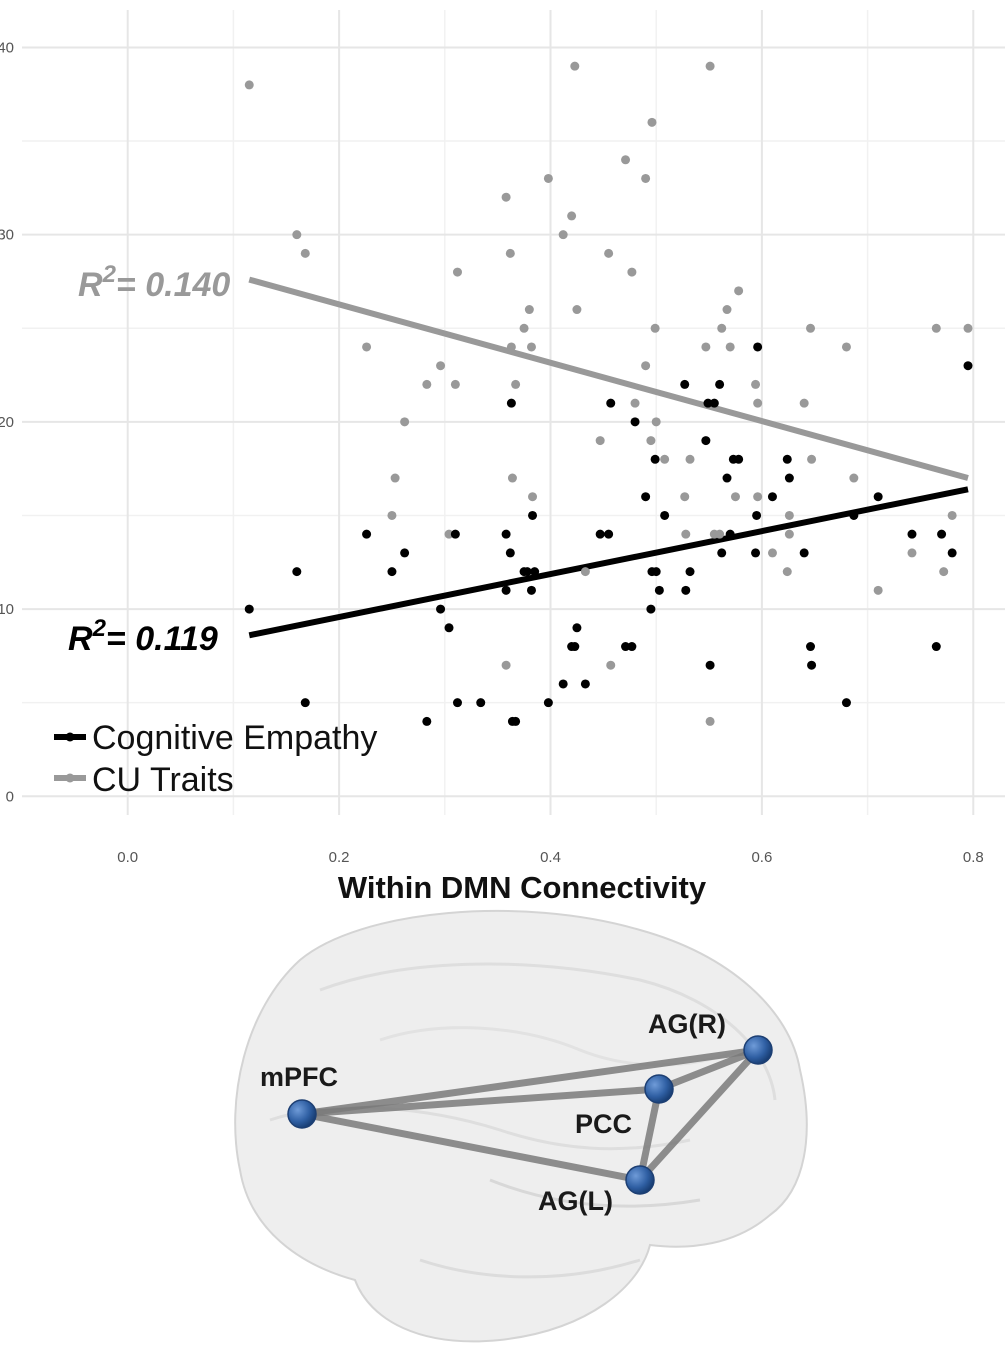 The width and height of the screenshot is (1005, 1353). I want to click on edge-pcc-agl, so click(649, 1134).